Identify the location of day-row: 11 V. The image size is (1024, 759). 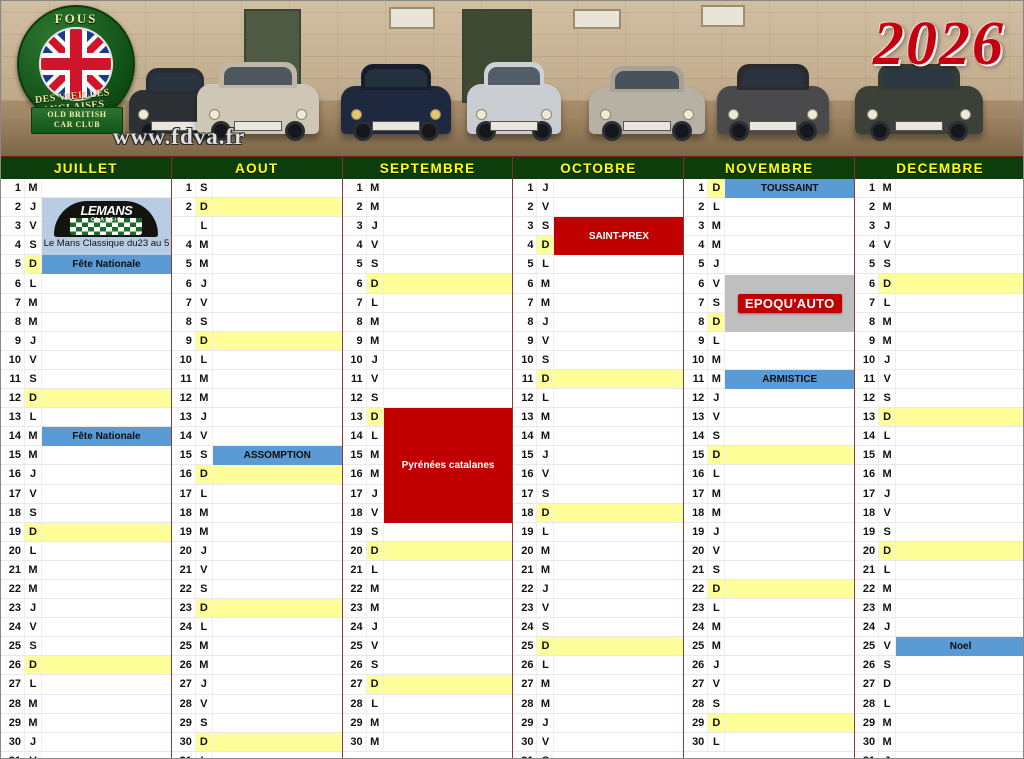
(939, 379).